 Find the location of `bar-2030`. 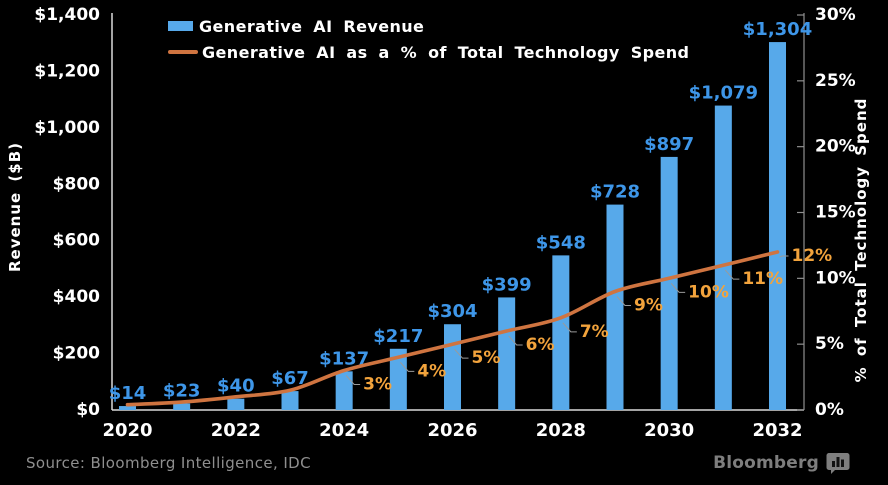

bar-2030 is located at coordinates (669, 283).